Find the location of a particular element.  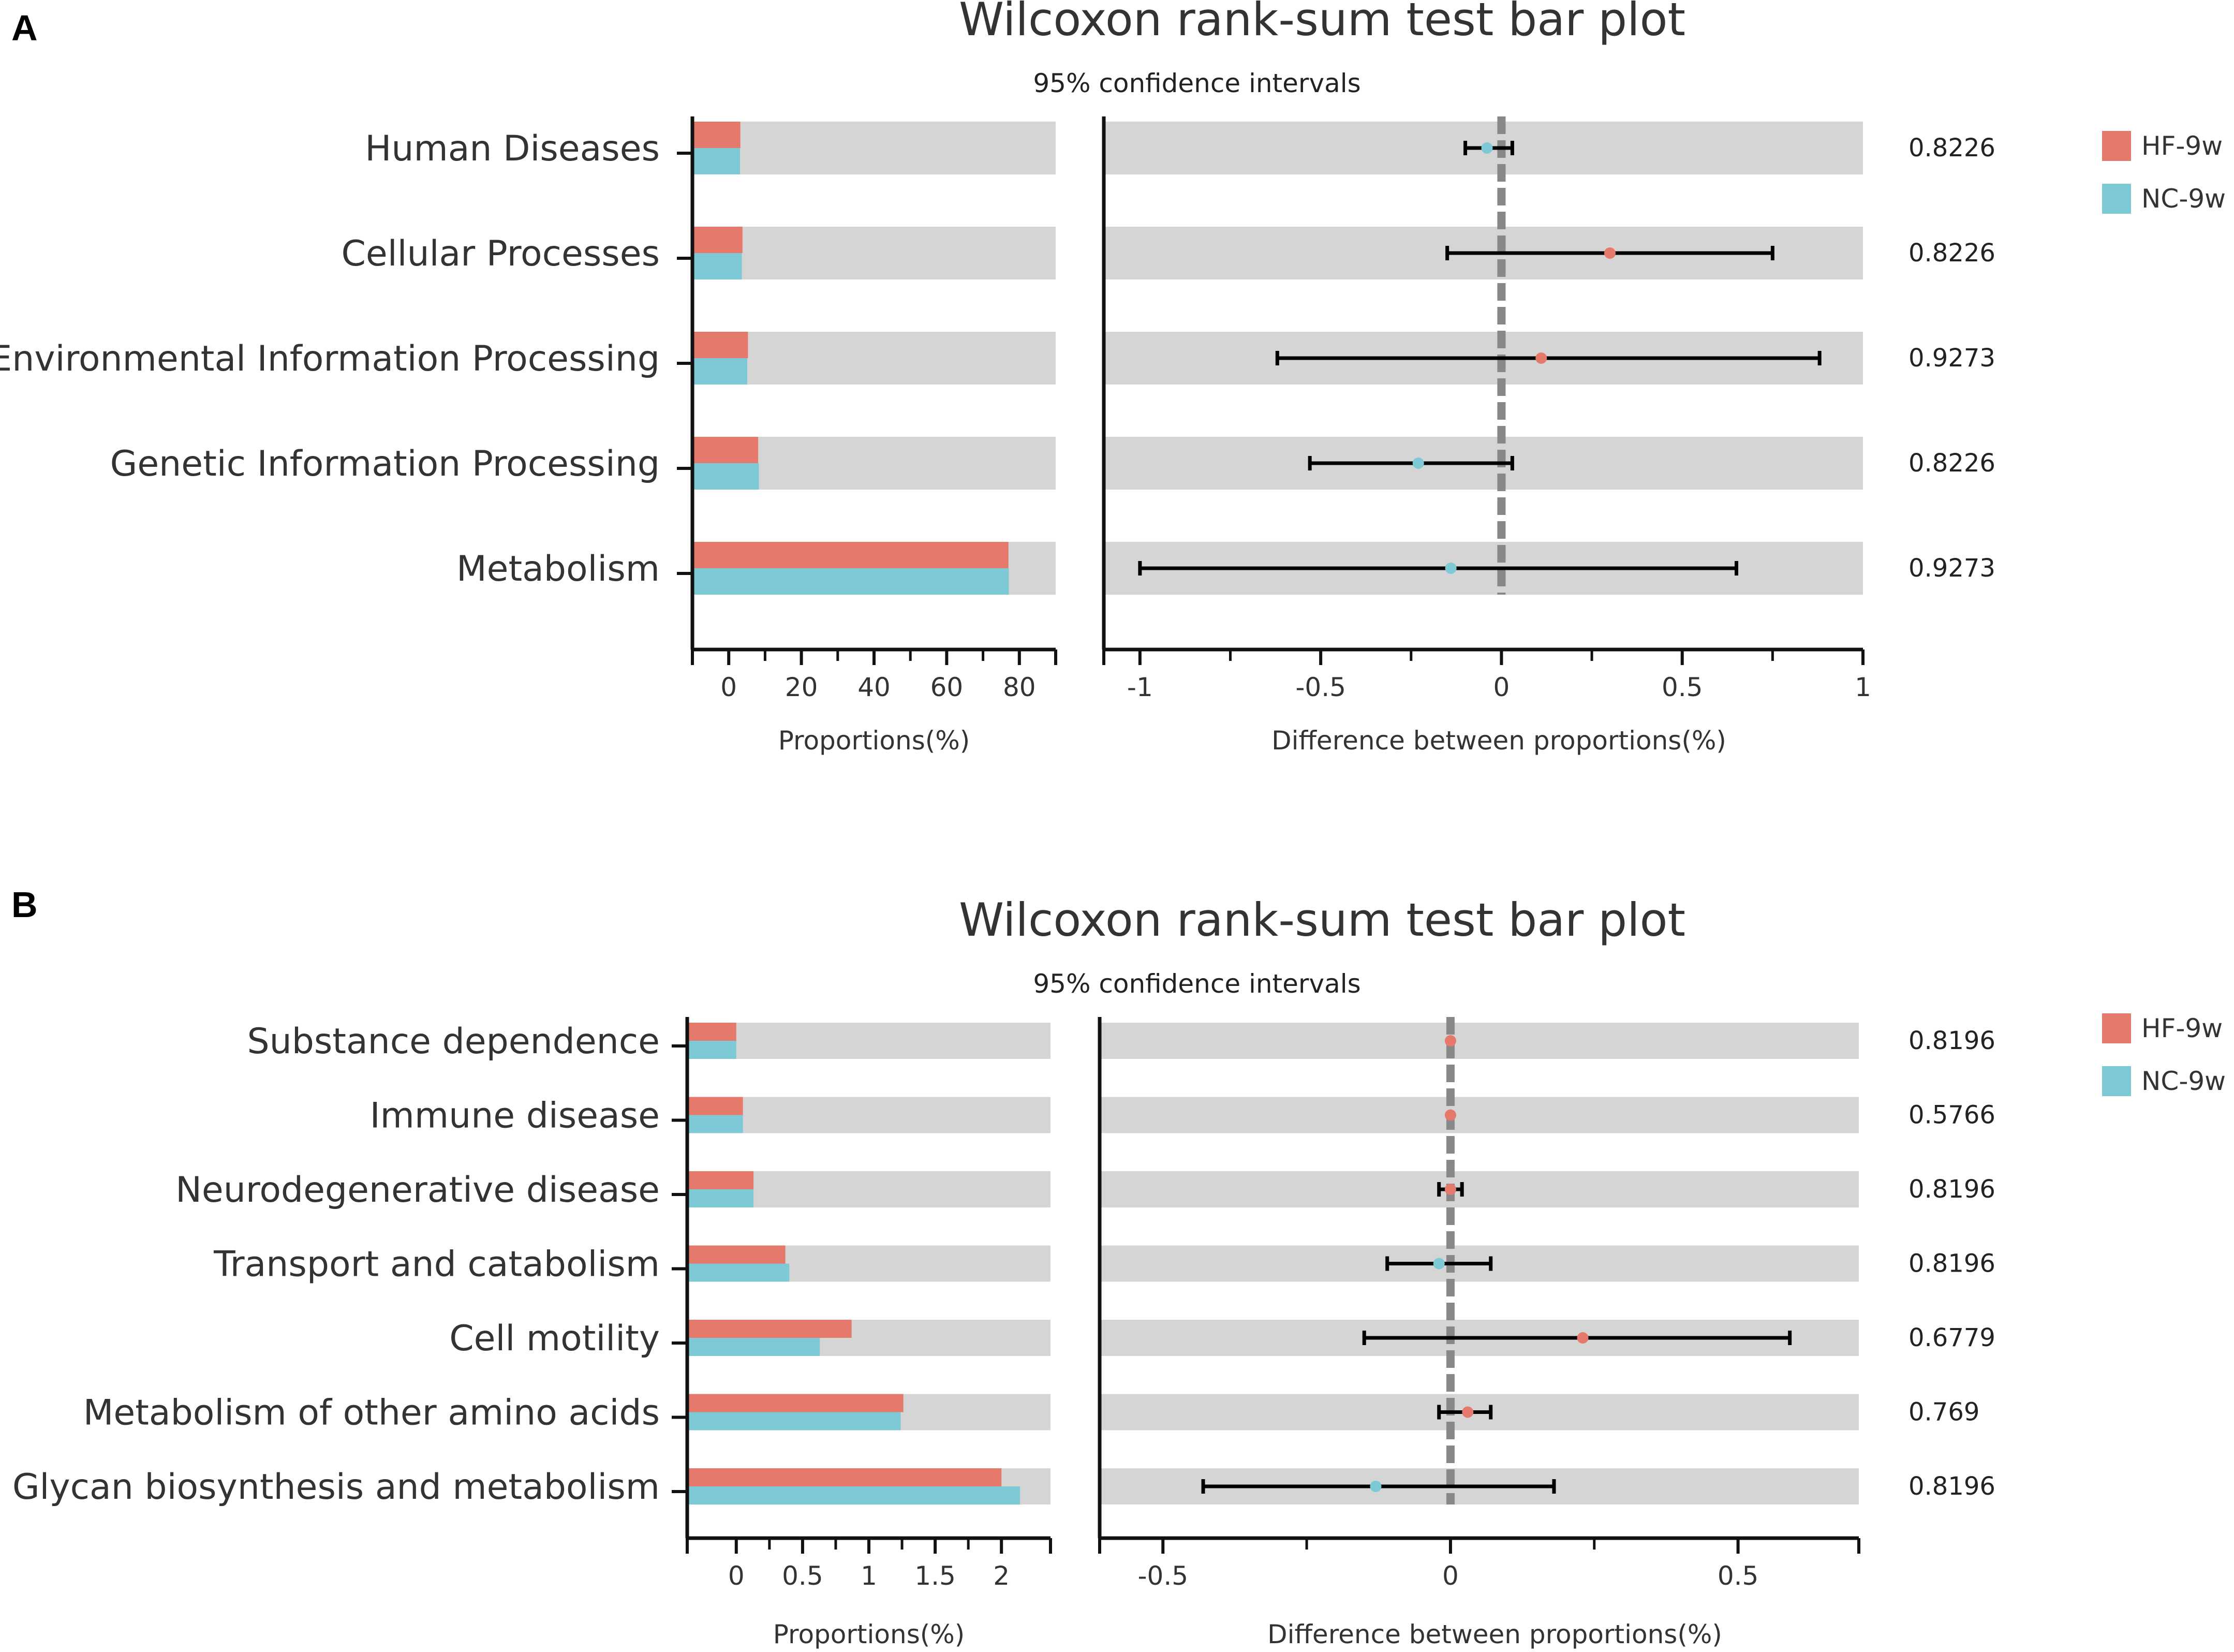

category-label: Glycan biosynthesis and metabolism is located at coordinates (336, 1487).